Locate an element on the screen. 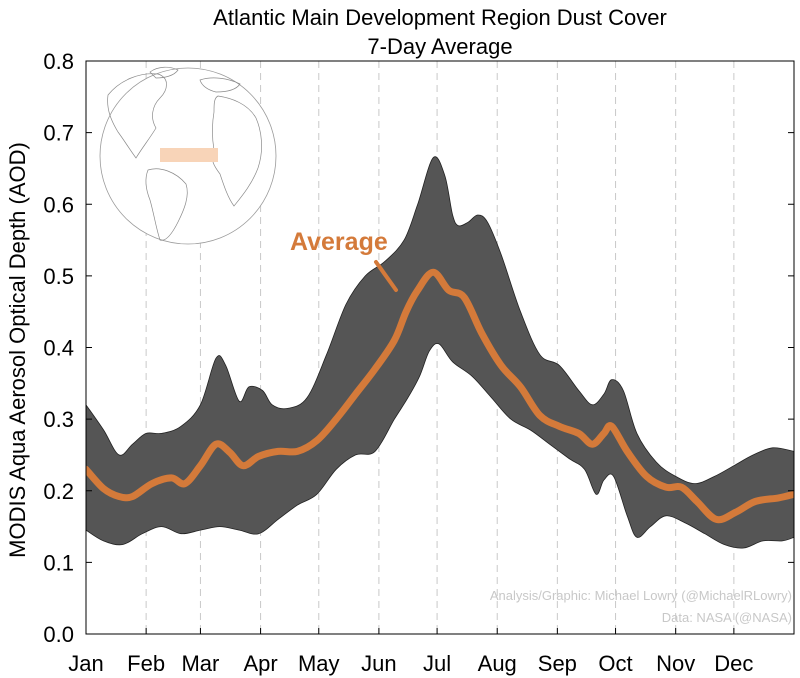 This screenshot has height=678, width=800. x-tick-label: Jan is located at coordinates (85, 663).